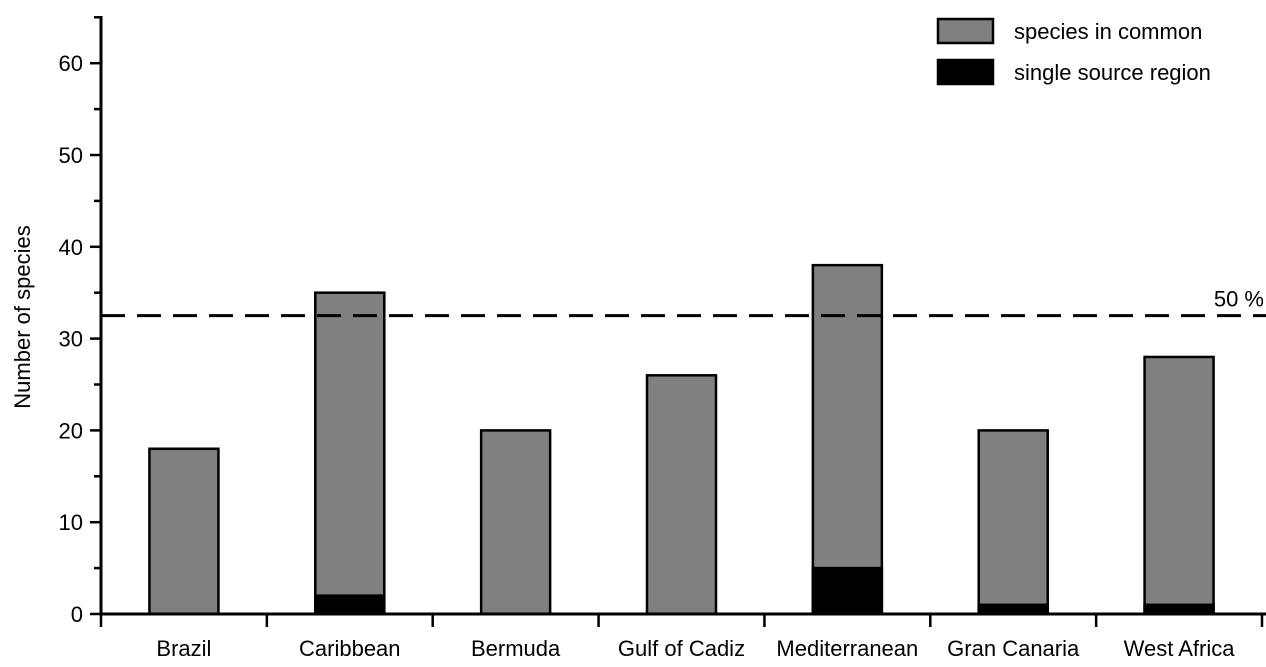 This screenshot has width=1266, height=667. Describe the element at coordinates (1108, 31) in the screenshot. I see `legend-label: species in common` at that location.